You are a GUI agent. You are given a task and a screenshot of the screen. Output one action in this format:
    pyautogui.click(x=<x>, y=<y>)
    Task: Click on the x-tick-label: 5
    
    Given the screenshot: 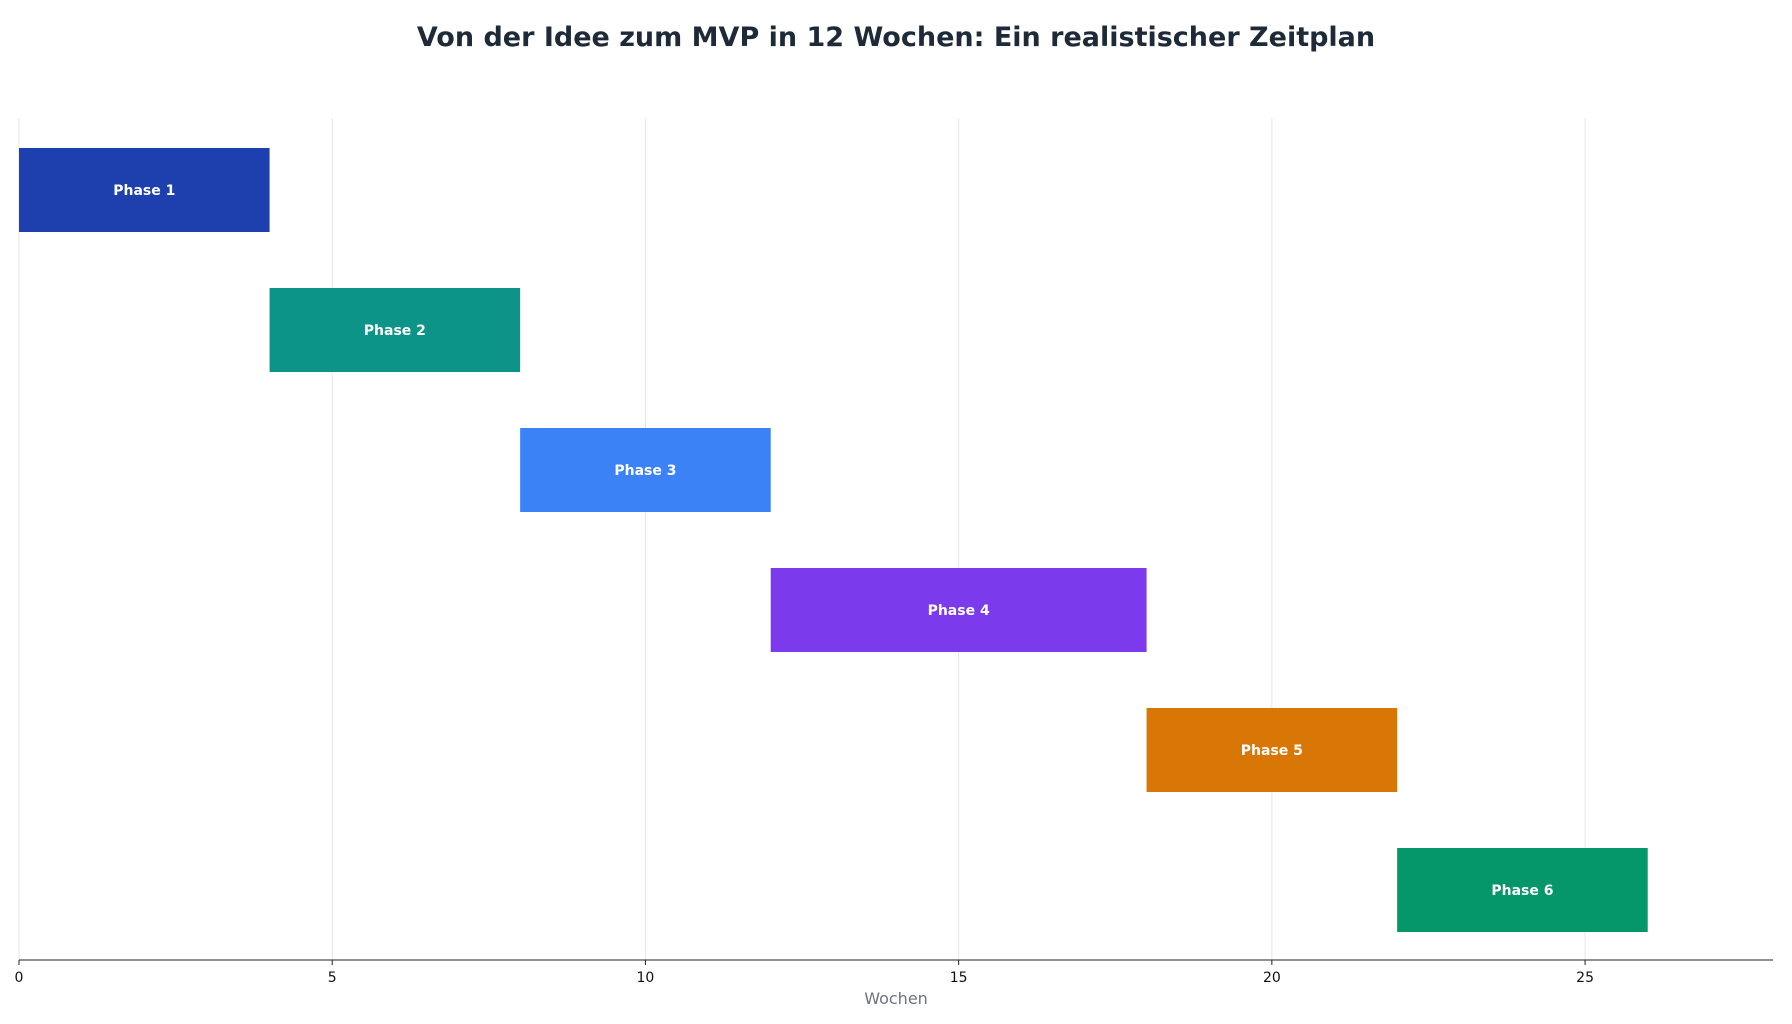 What is the action you would take?
    pyautogui.click(x=332, y=978)
    